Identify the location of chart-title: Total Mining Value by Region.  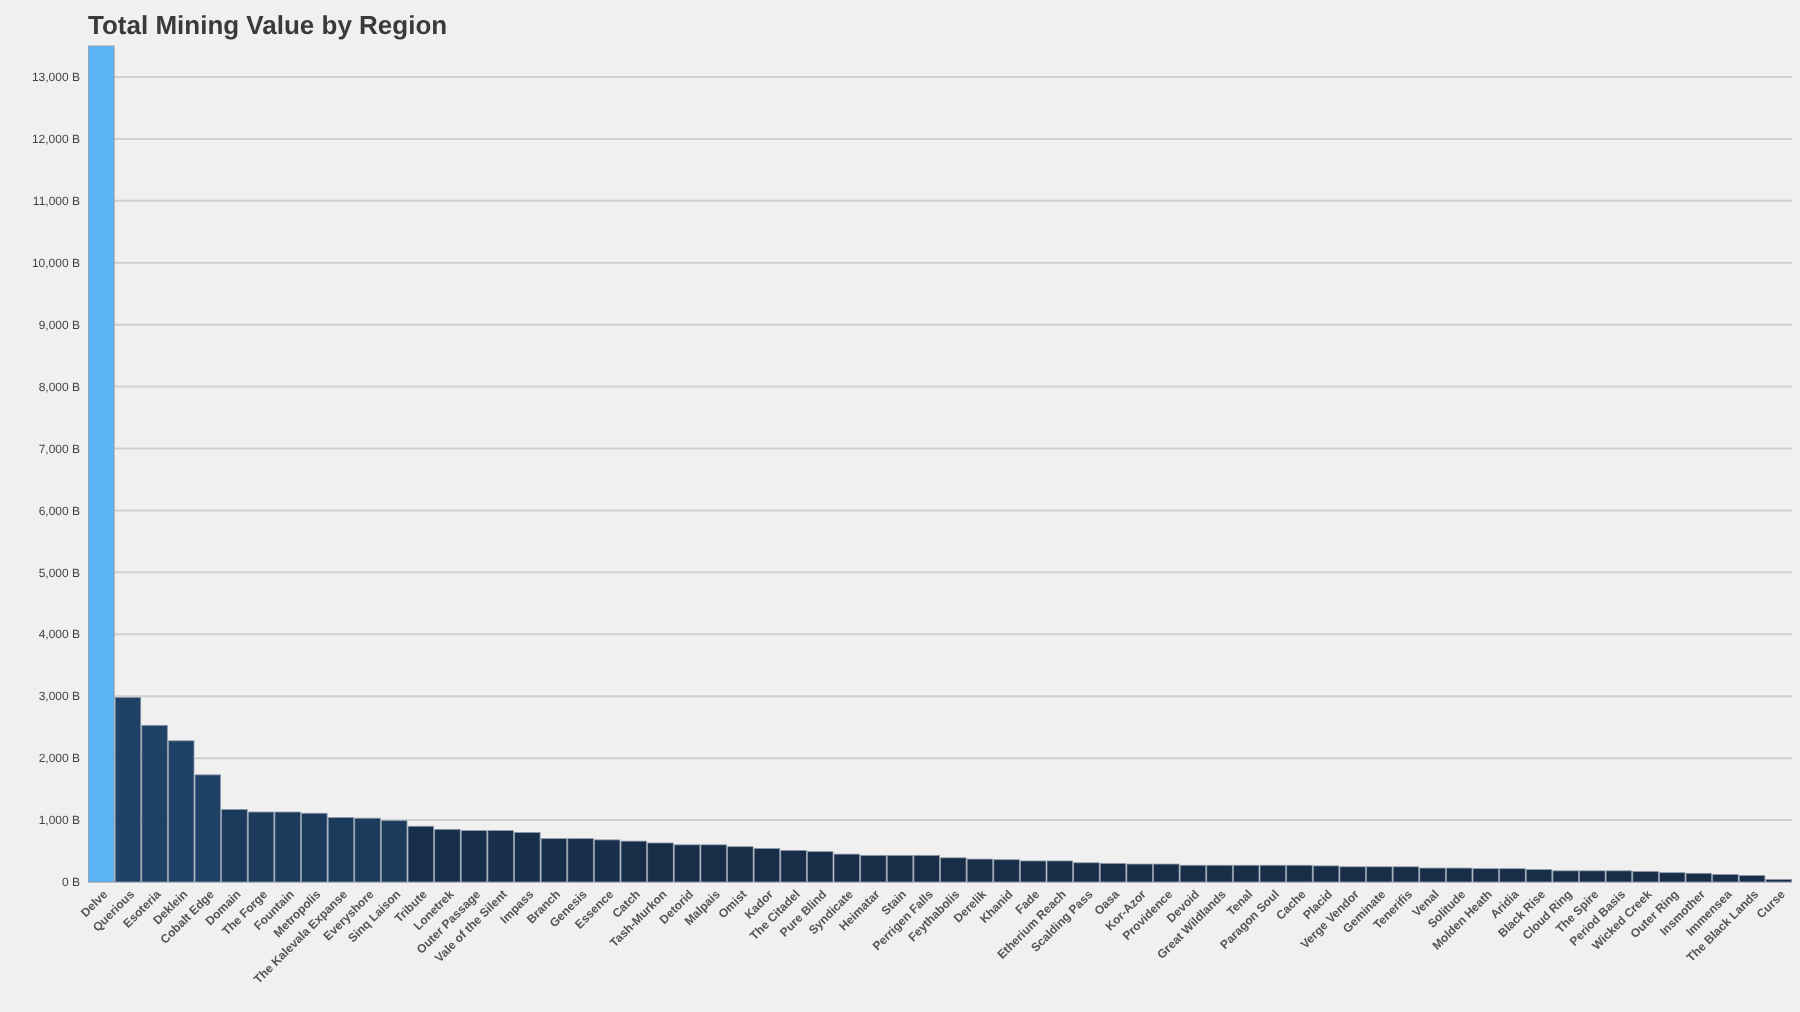
(268, 25).